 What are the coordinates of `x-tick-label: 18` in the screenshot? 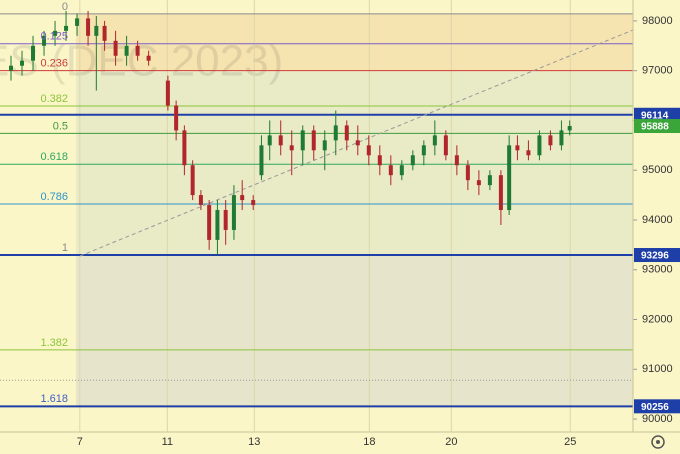 It's located at (369, 442).